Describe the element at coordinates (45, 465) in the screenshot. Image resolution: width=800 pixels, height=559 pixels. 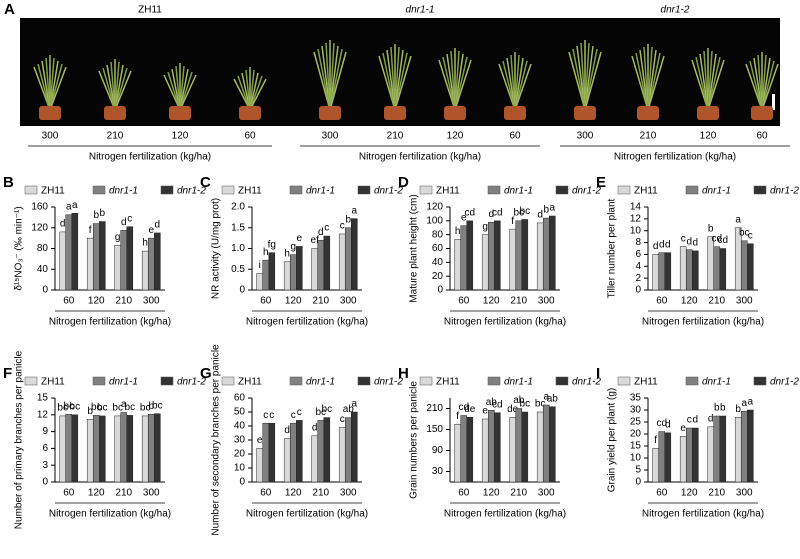
I see `y-tick-label: 3` at that location.